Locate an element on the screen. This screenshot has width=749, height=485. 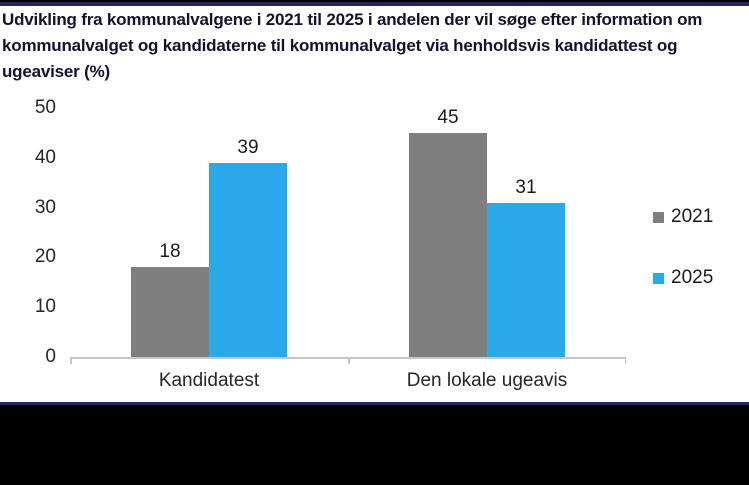
data-label-2025-0: 39 is located at coordinates (248, 147).